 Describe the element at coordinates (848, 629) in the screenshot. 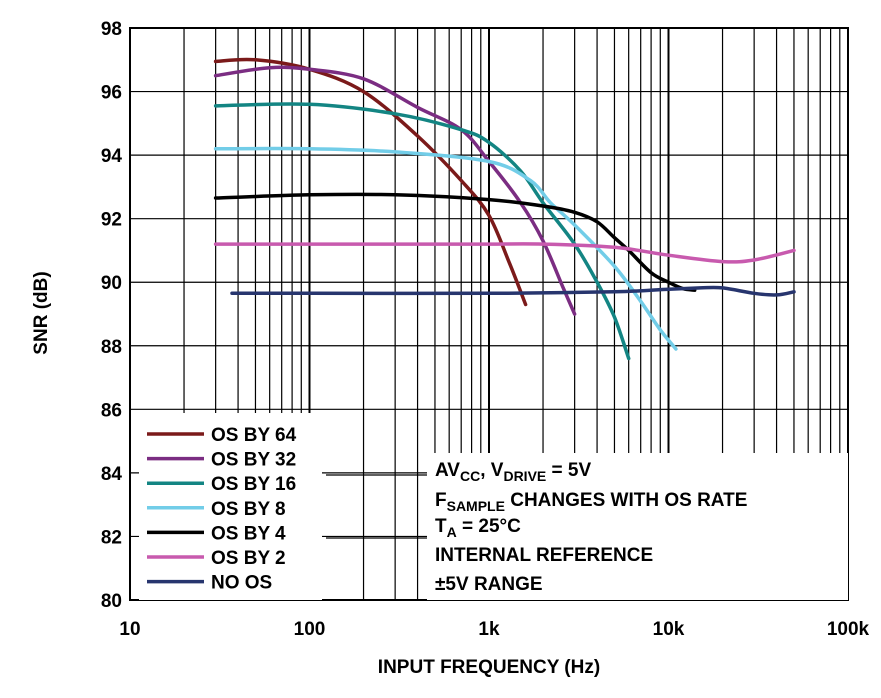

I see `x-tick-label: 100k` at that location.